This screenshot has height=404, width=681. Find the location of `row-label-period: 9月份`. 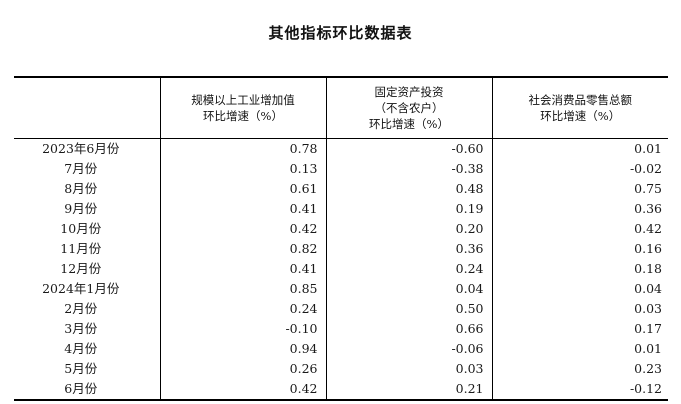

row-label-period: 9月份 is located at coordinates (87, 209).